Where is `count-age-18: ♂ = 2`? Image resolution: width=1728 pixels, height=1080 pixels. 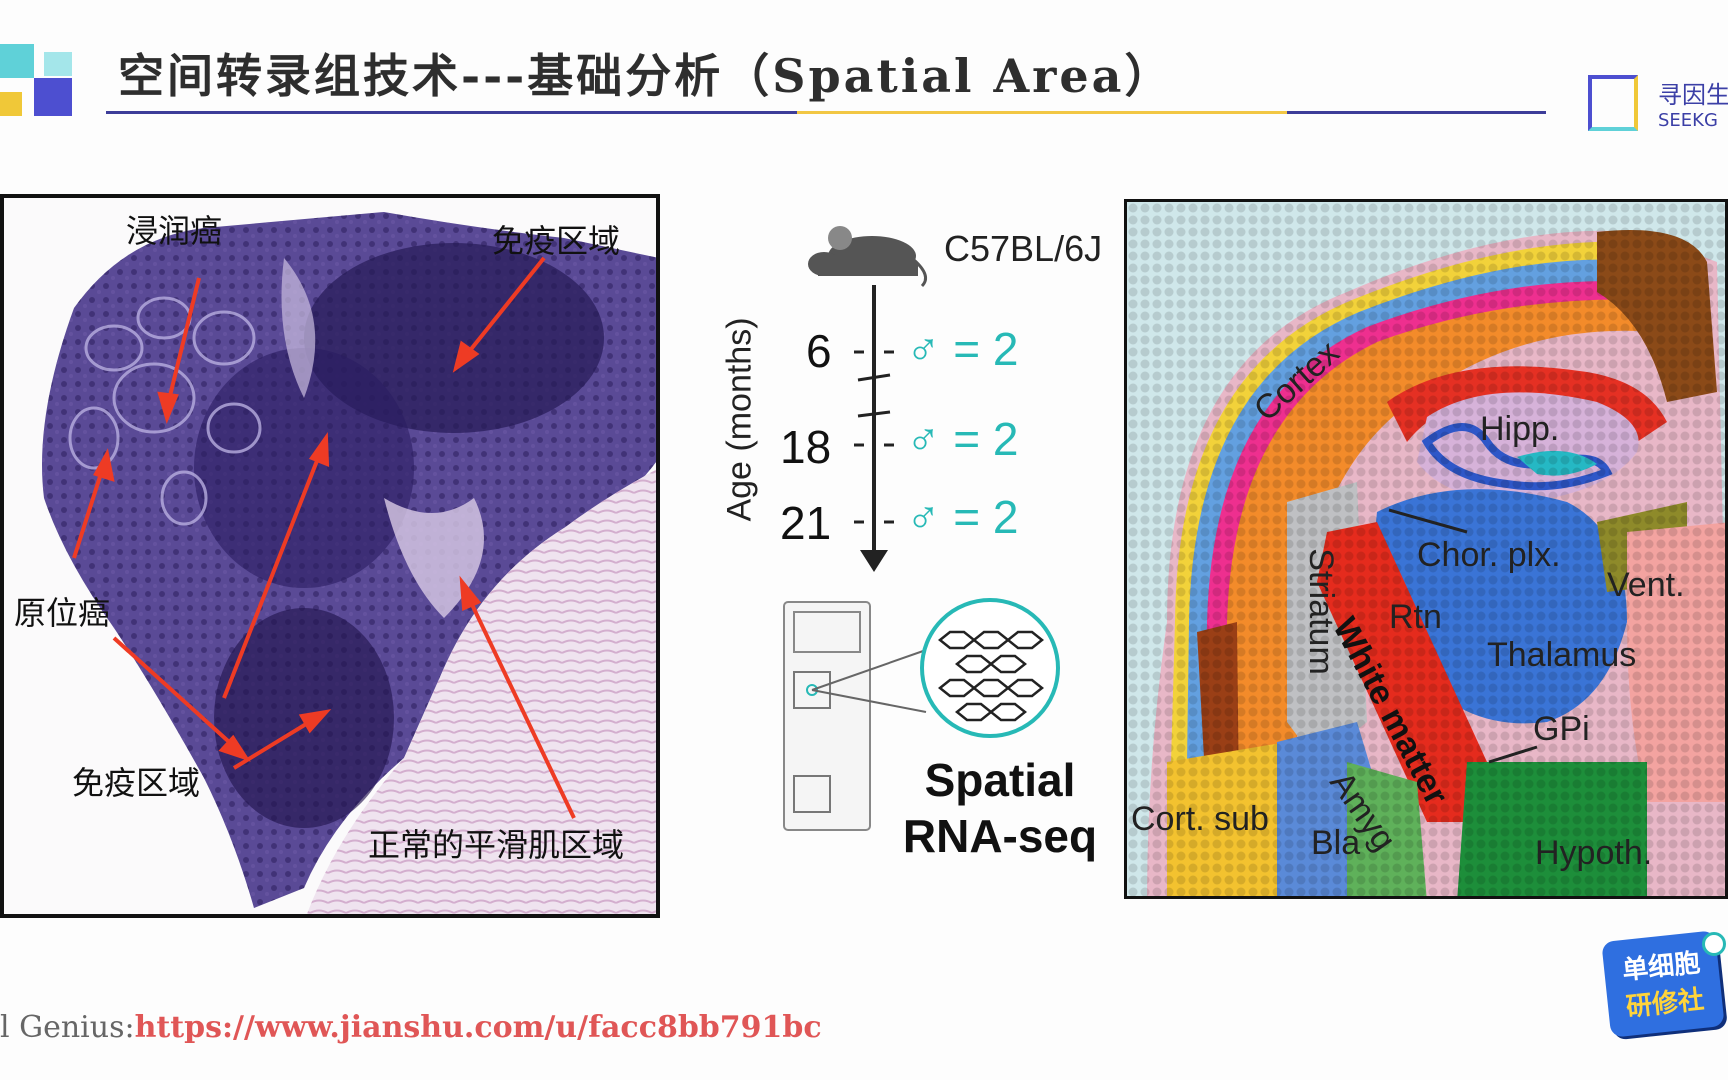 count-age-18: ♂ = 2 is located at coordinates (962, 439).